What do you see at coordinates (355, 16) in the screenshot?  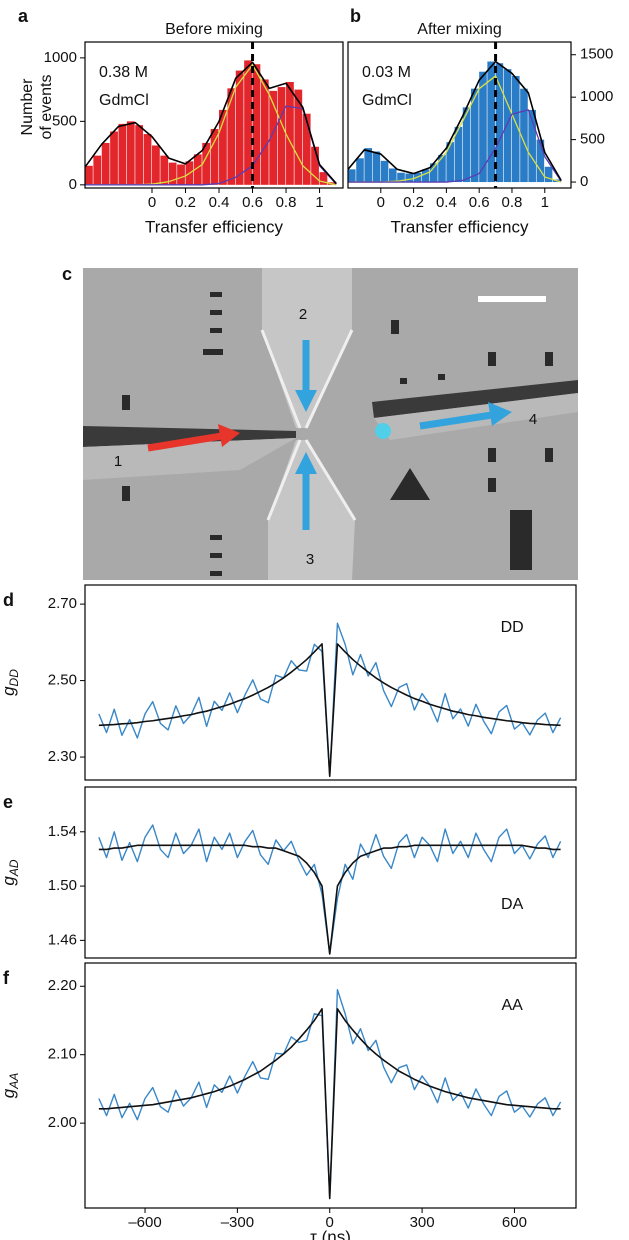 I see `panel-label: b` at bounding box center [355, 16].